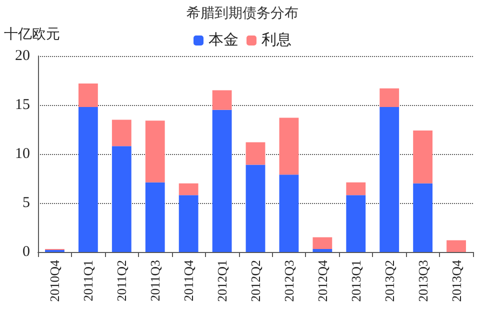 The image size is (485, 328). Describe the element at coordinates (223, 40) in the screenshot. I see `legend-label: 本金` at that location.